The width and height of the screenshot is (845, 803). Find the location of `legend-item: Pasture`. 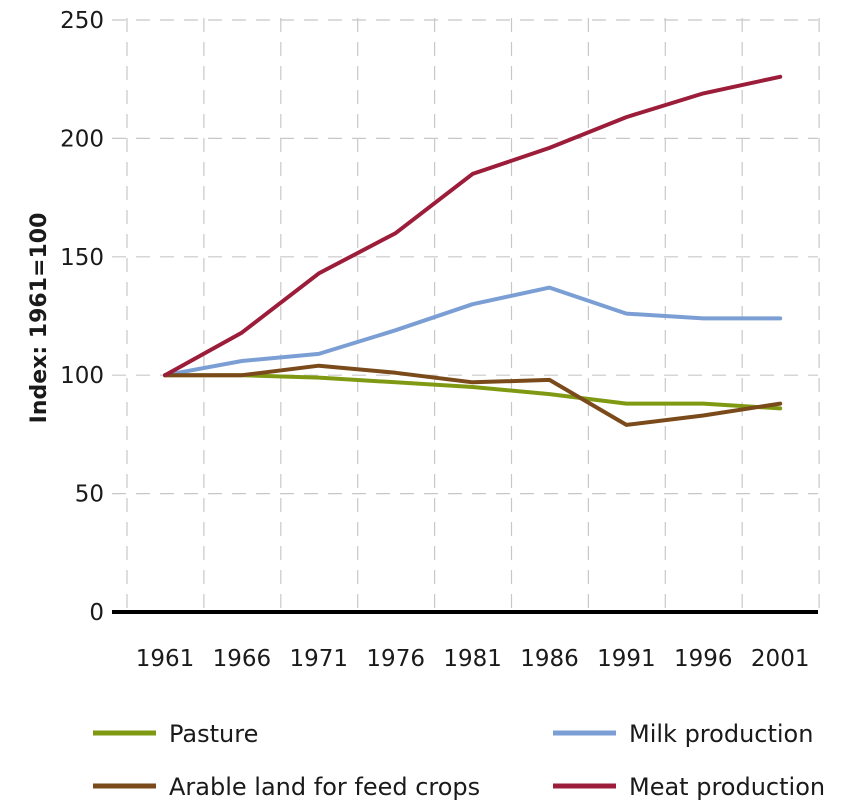

legend-item: Pasture is located at coordinates (175, 734).